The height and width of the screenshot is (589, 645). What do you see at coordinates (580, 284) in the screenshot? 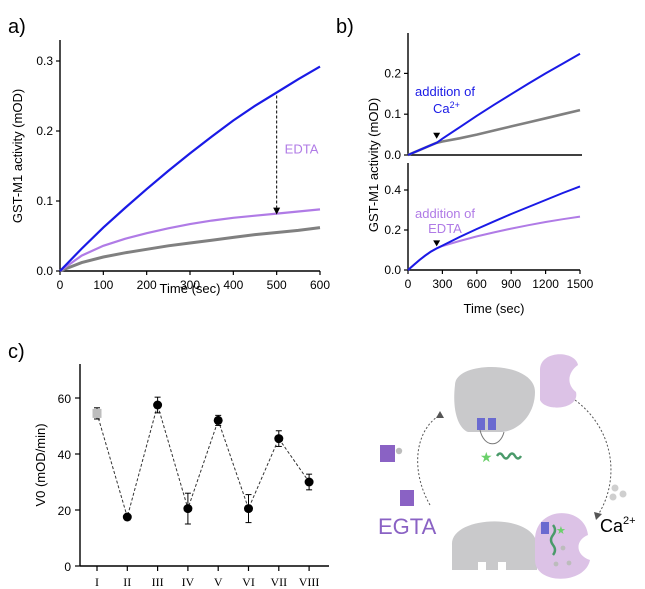
I see `panel-b-x-tick-label: 1500` at bounding box center [580, 284].